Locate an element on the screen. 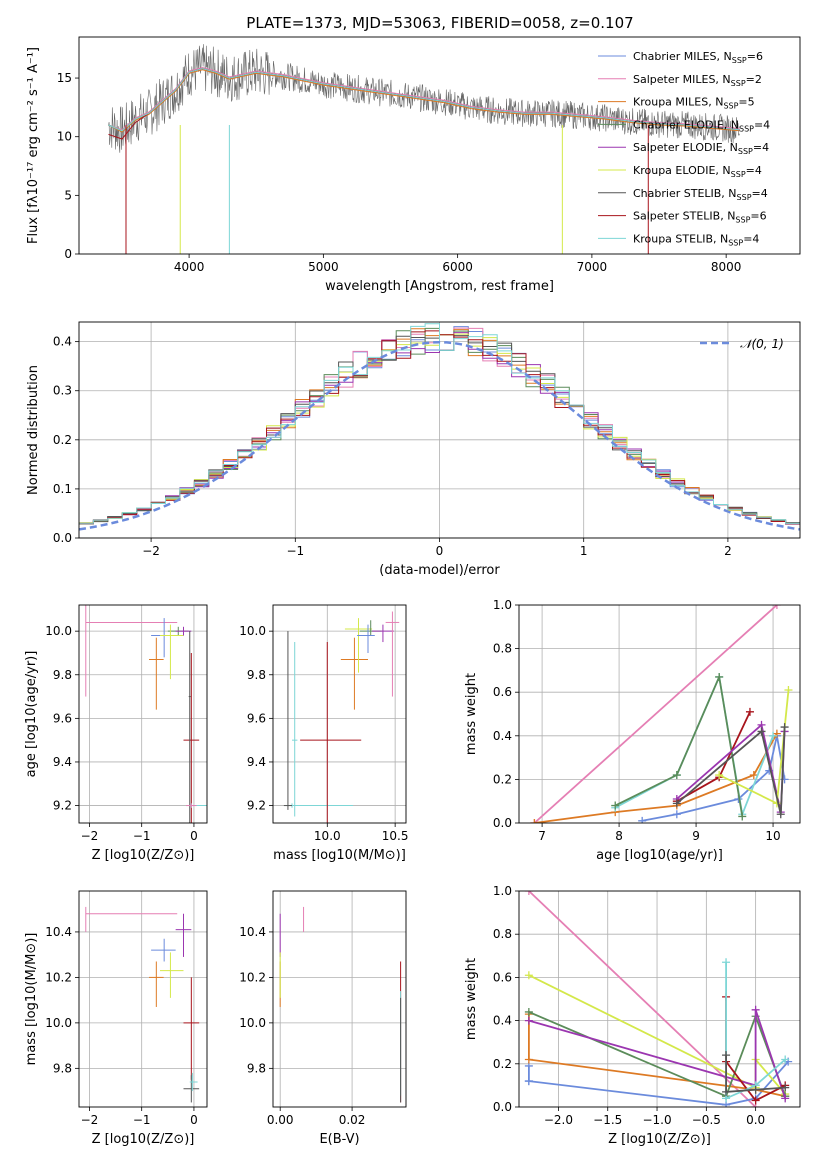 The height and width of the screenshot is (1170, 819). weight_vs_Z-ytick-label: 0.0 is located at coordinates (502, 1107).